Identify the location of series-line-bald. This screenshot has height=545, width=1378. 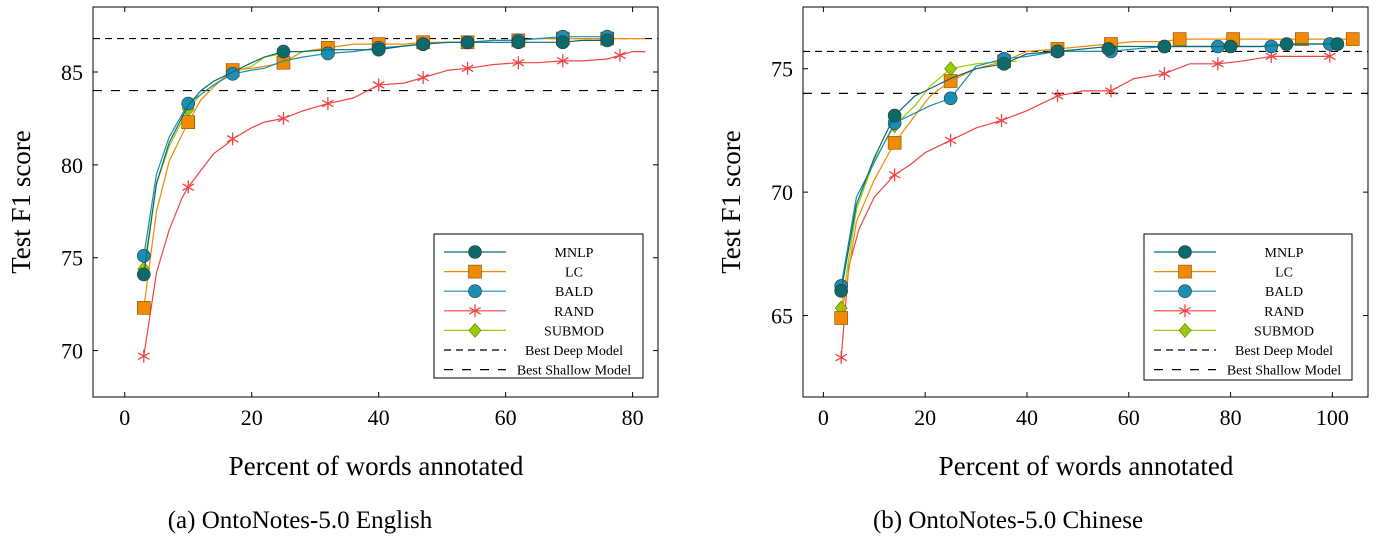
(375, 146).